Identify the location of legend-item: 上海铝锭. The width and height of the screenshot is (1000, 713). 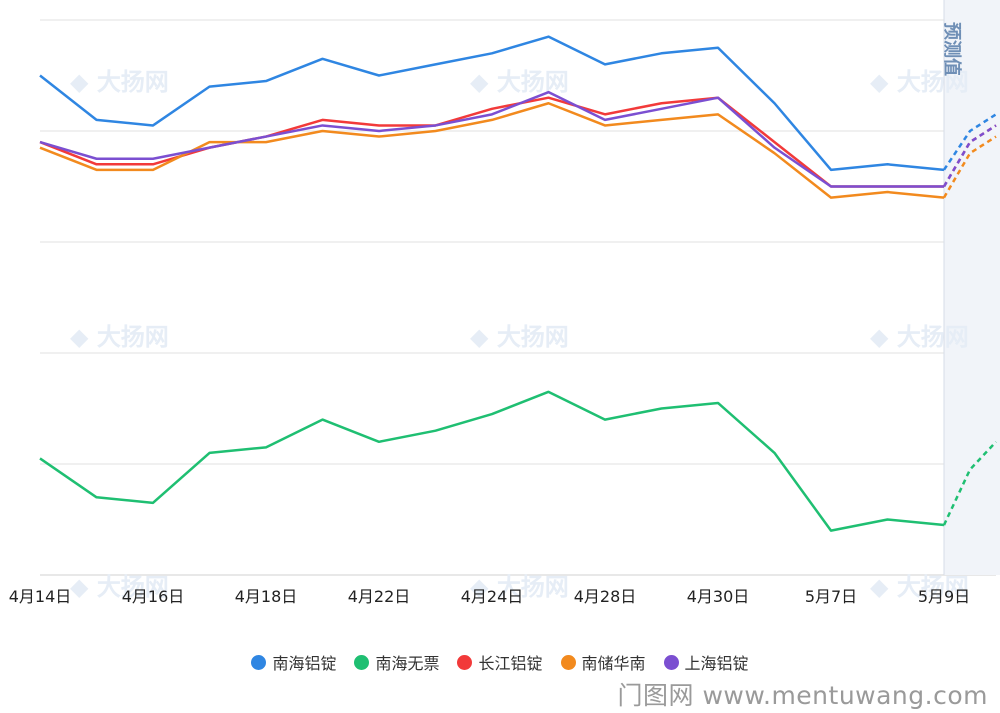
(706, 662).